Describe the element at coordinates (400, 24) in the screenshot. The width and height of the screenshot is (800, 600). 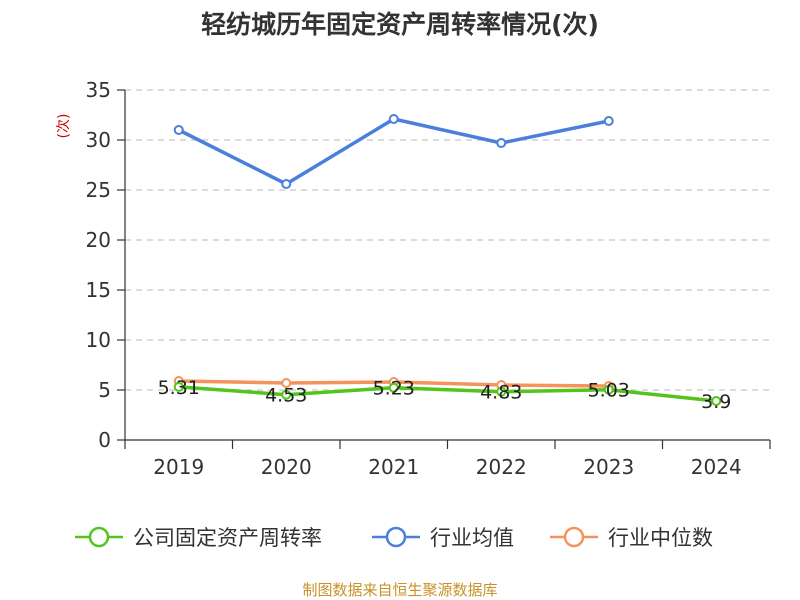
I see `chart-title: 轻纺城历年固定资产周转率情况(次)` at that location.